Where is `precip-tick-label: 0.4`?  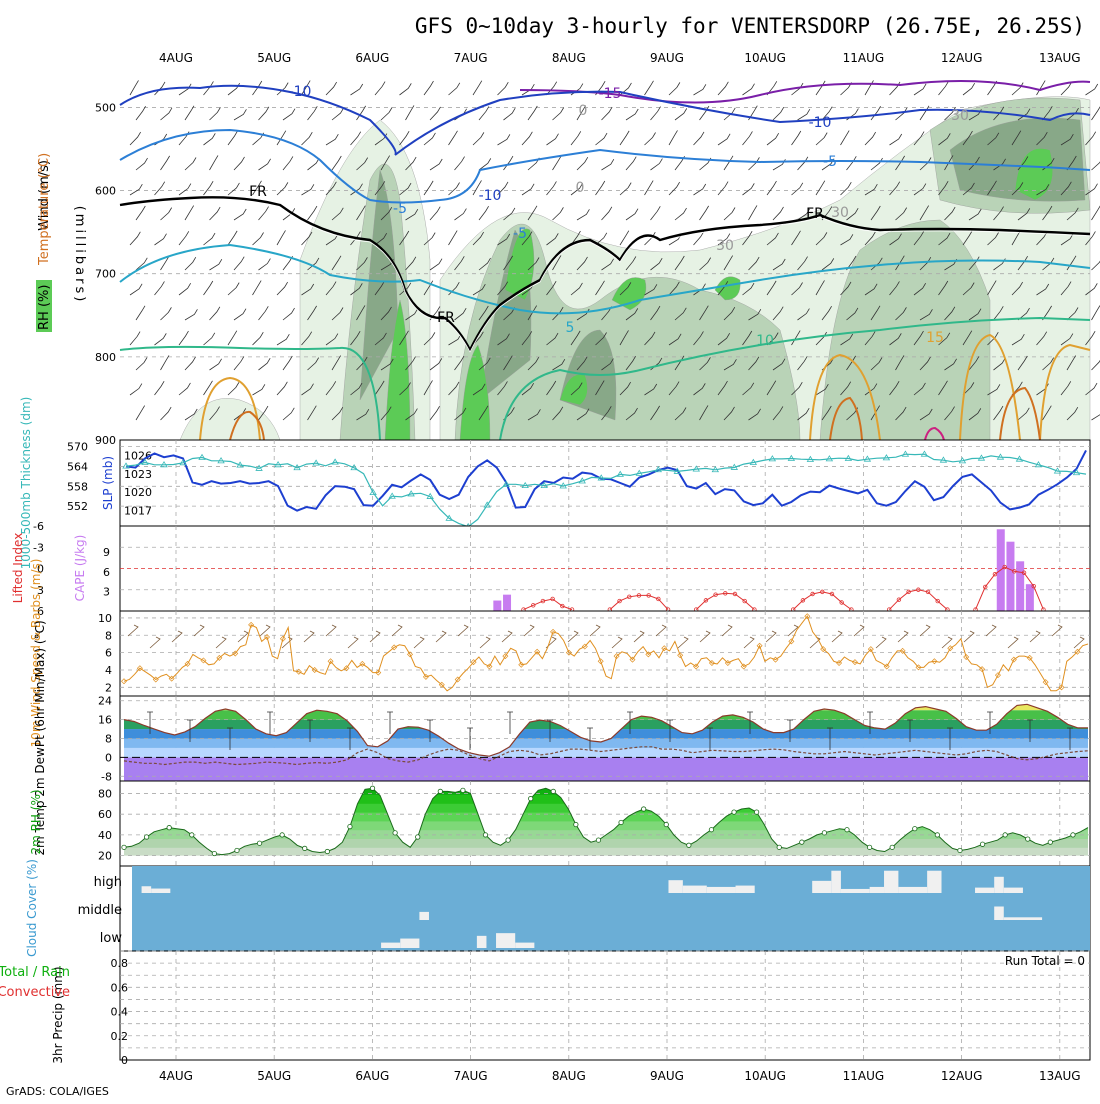 precip-tick-label: 0.4 is located at coordinates (120, 1012).